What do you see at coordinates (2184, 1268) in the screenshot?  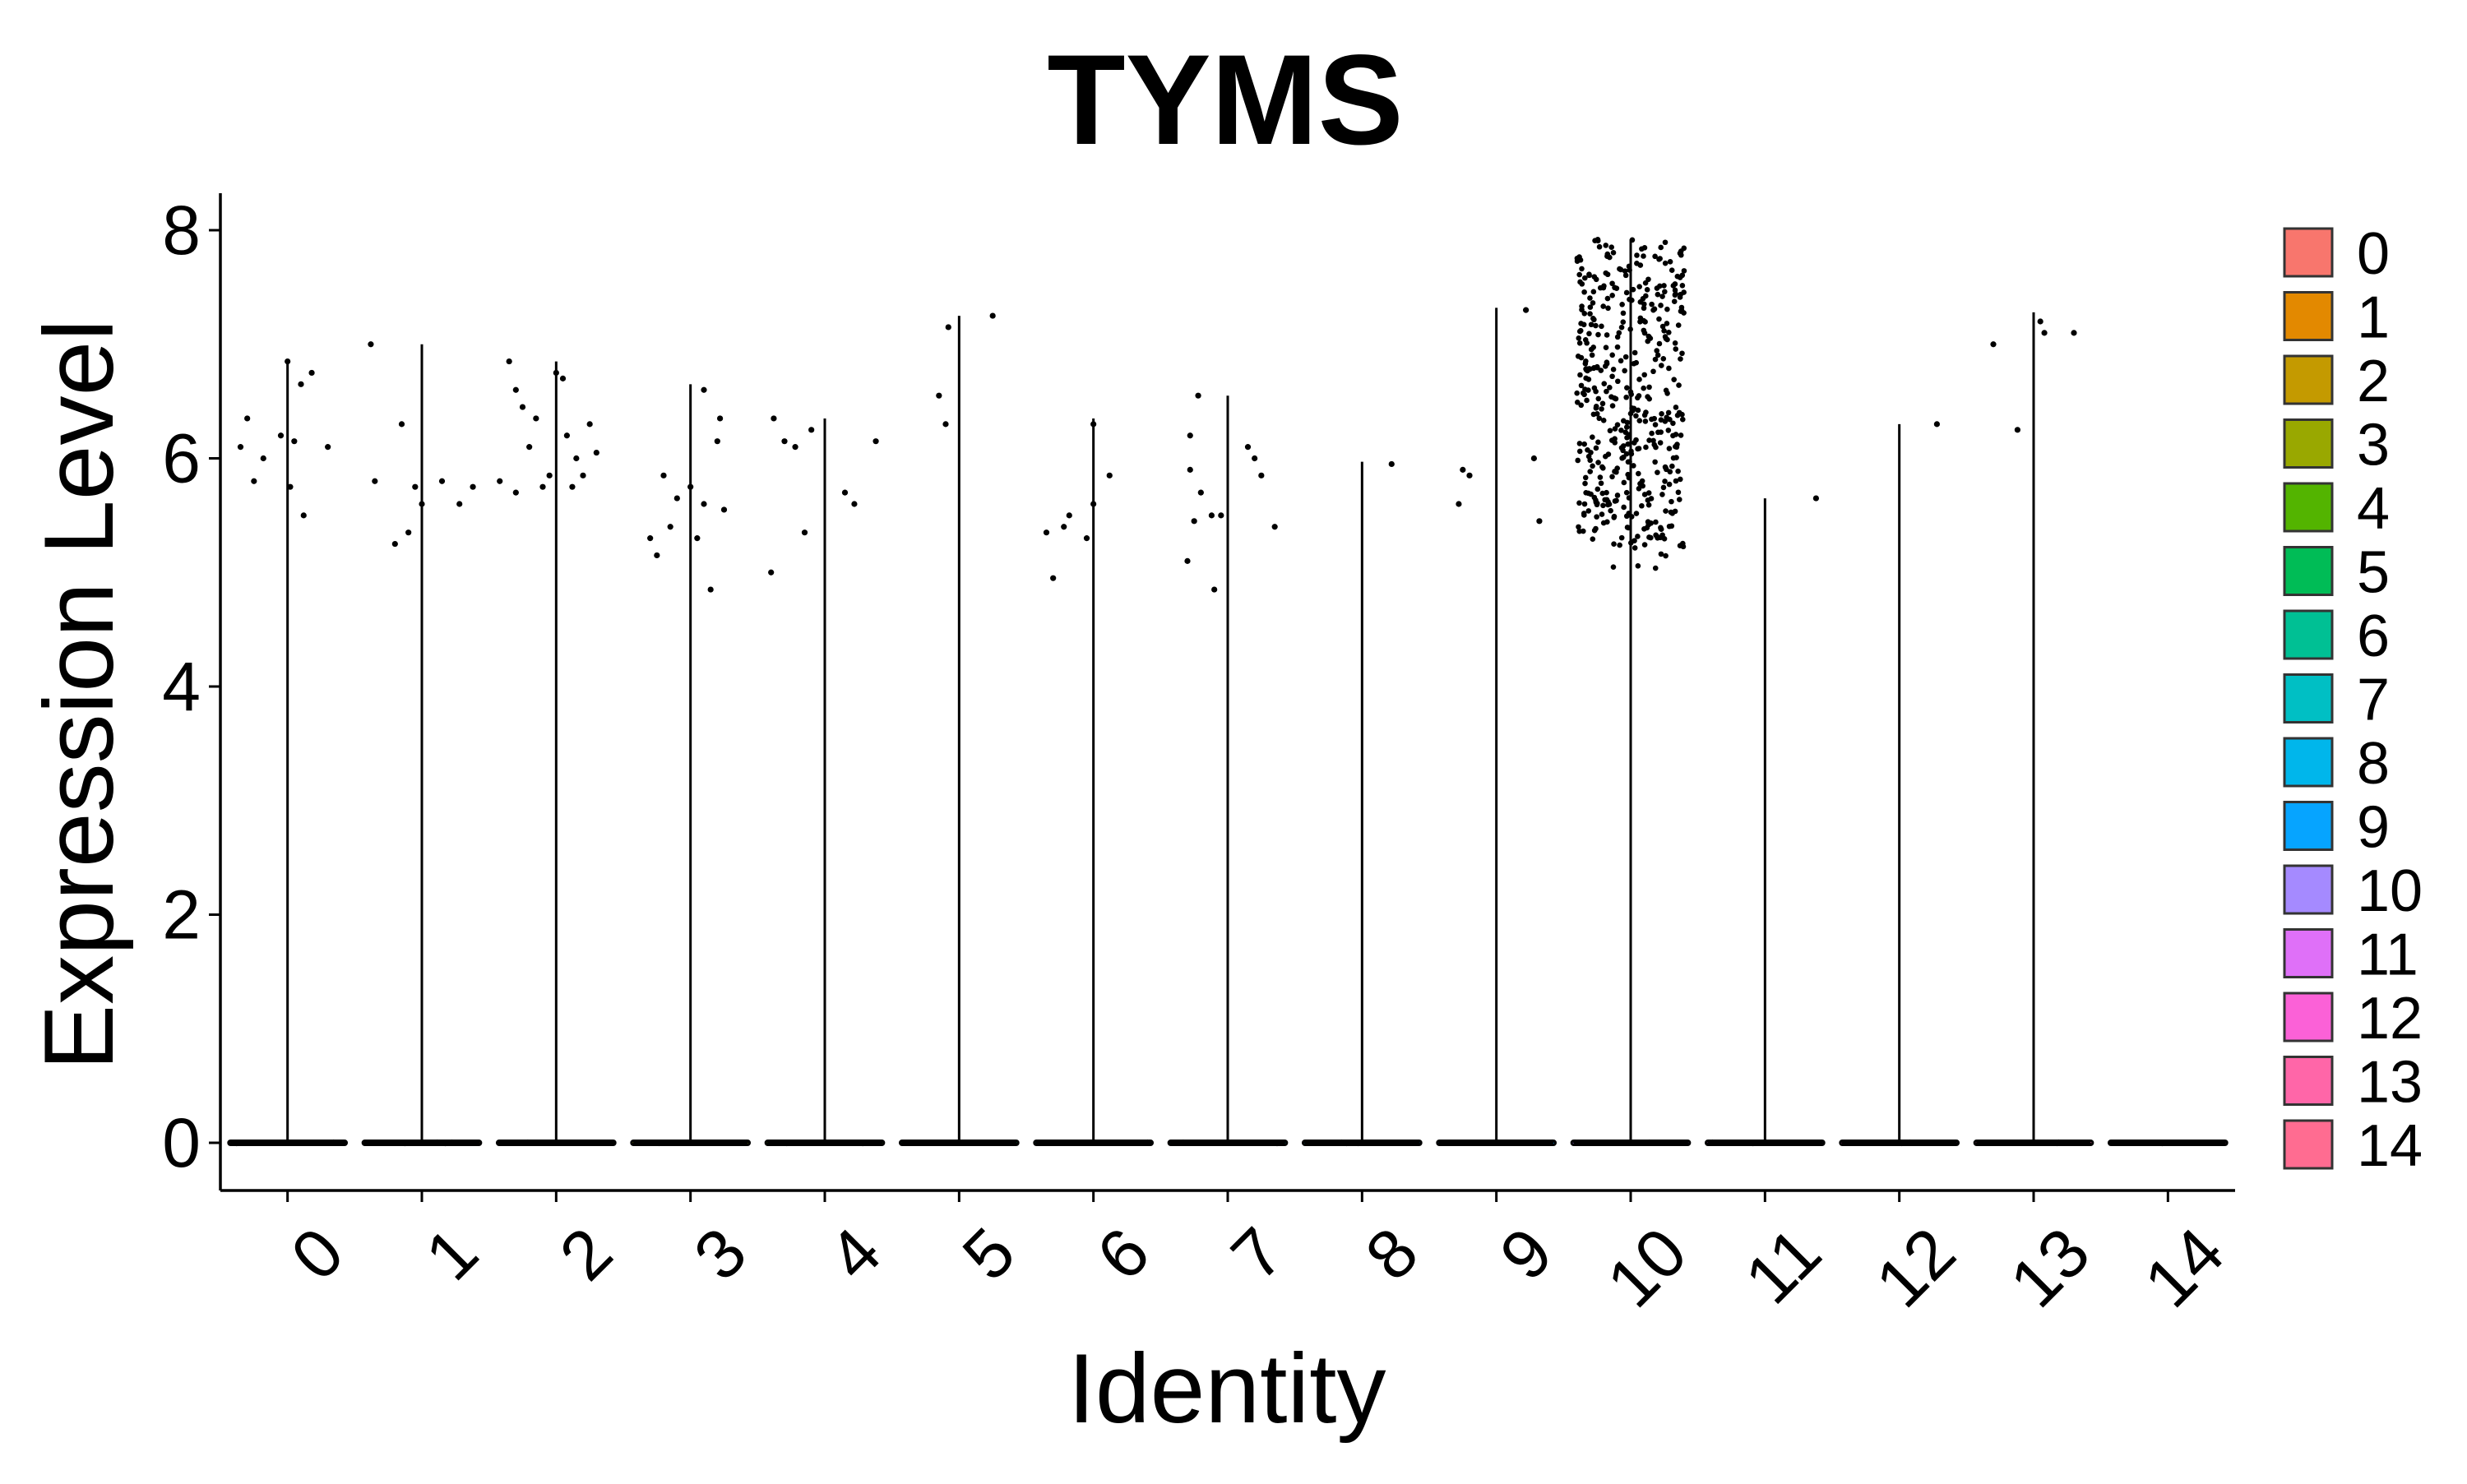 I see `x-tick-label-14: 14` at bounding box center [2184, 1268].